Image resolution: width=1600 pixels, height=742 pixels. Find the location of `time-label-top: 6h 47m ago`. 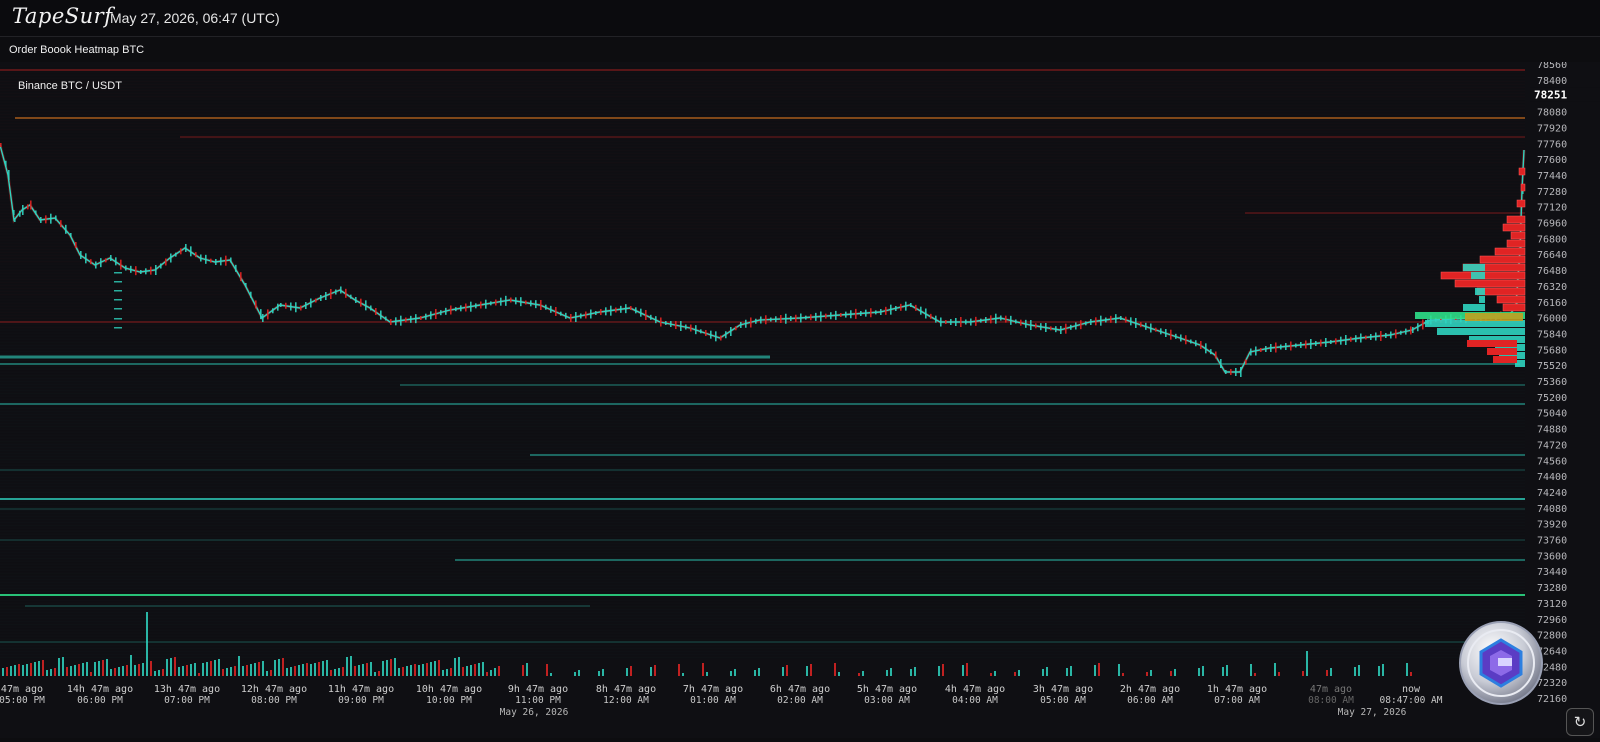

time-label-top: 6h 47m ago is located at coordinates (800, 689).